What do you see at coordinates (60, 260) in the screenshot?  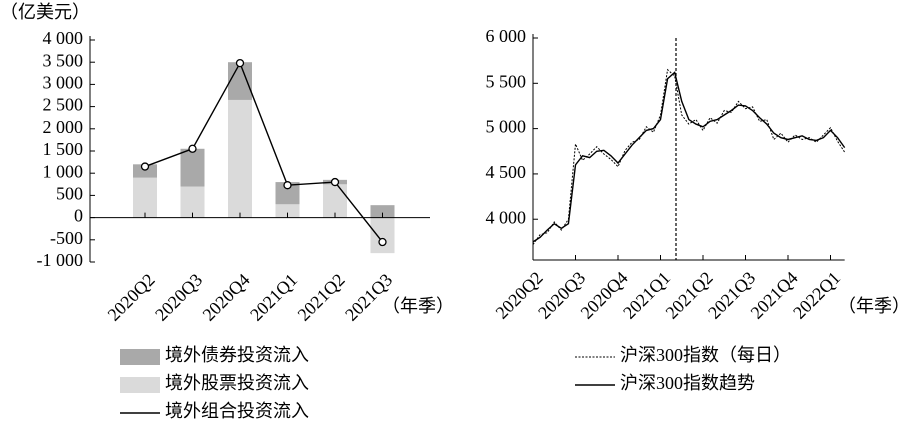 I see `y-tick-label: -1 000` at bounding box center [60, 260].